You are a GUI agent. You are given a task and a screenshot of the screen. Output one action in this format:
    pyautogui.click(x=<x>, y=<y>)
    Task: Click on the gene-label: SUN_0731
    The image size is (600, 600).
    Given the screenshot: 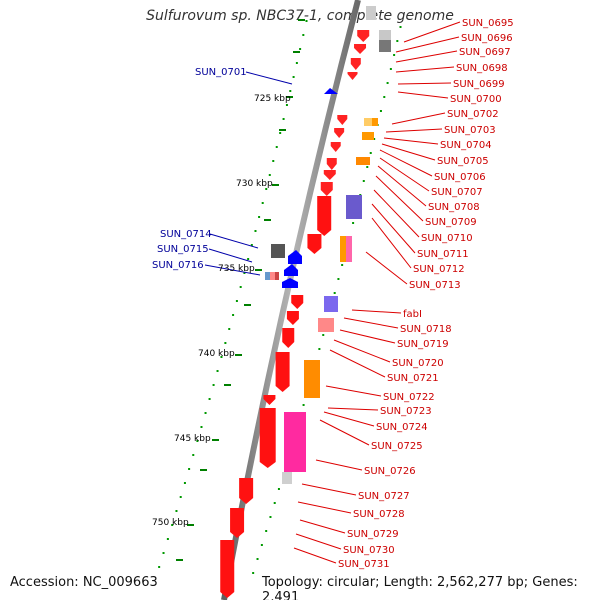 What is the action you would take?
    pyautogui.click(x=364, y=564)
    